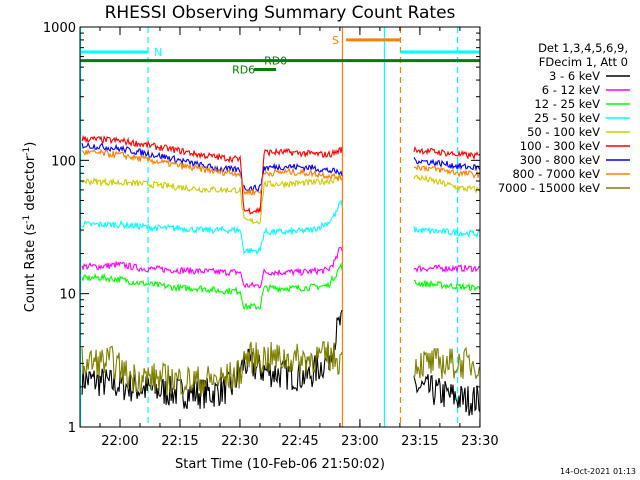 This screenshot has height=480, width=640. What do you see at coordinates (275, 61) in the screenshot?
I see `annotation-label-3: RD0` at bounding box center [275, 61].